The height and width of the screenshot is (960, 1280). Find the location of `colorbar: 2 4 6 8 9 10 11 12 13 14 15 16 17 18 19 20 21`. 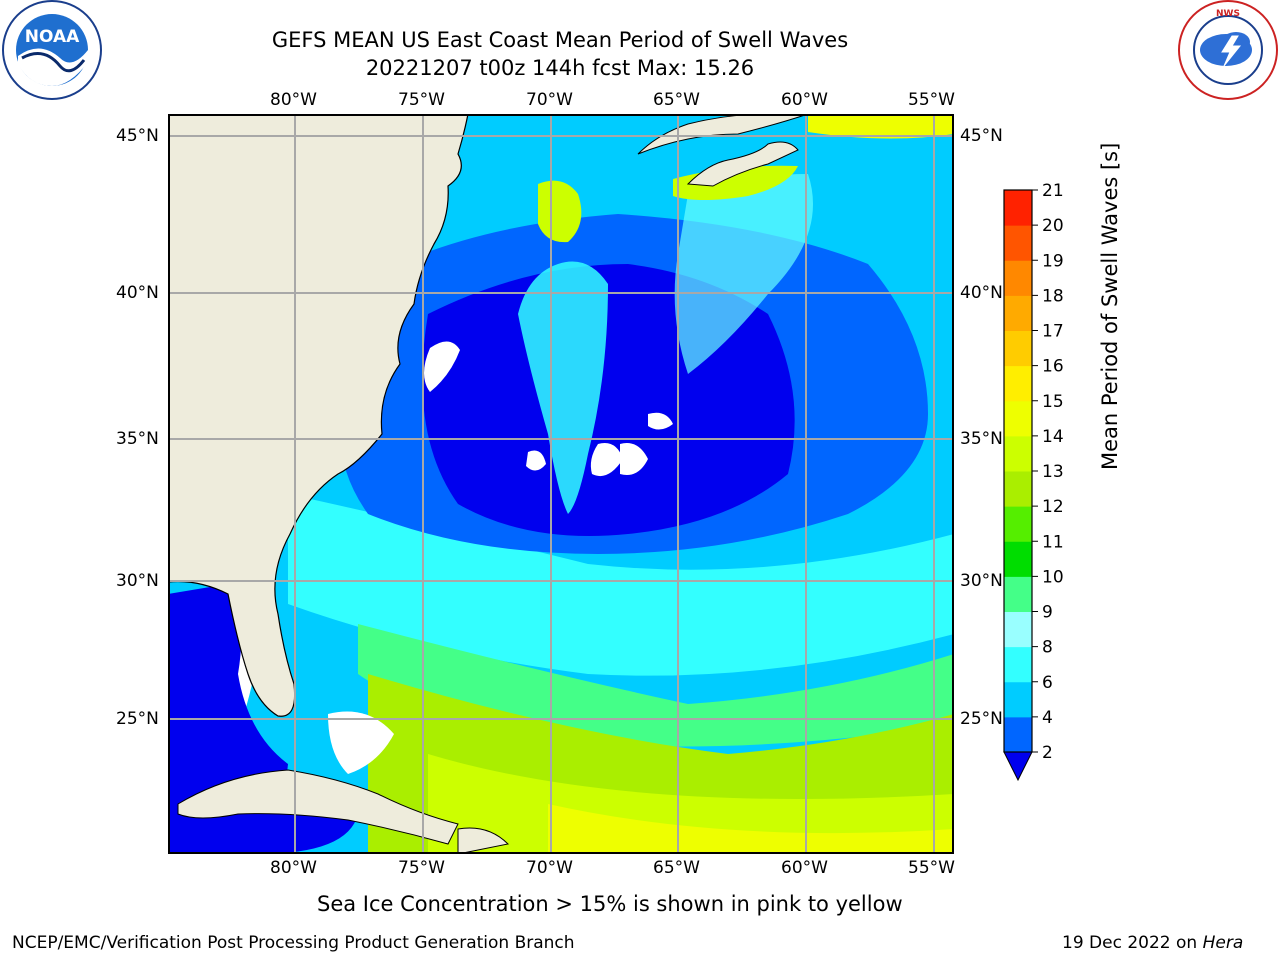

colorbar: 2 4 6 8 9 10 11 12 13 14 15 16 17 18 19 20 21 is located at coordinates (1033, 482).